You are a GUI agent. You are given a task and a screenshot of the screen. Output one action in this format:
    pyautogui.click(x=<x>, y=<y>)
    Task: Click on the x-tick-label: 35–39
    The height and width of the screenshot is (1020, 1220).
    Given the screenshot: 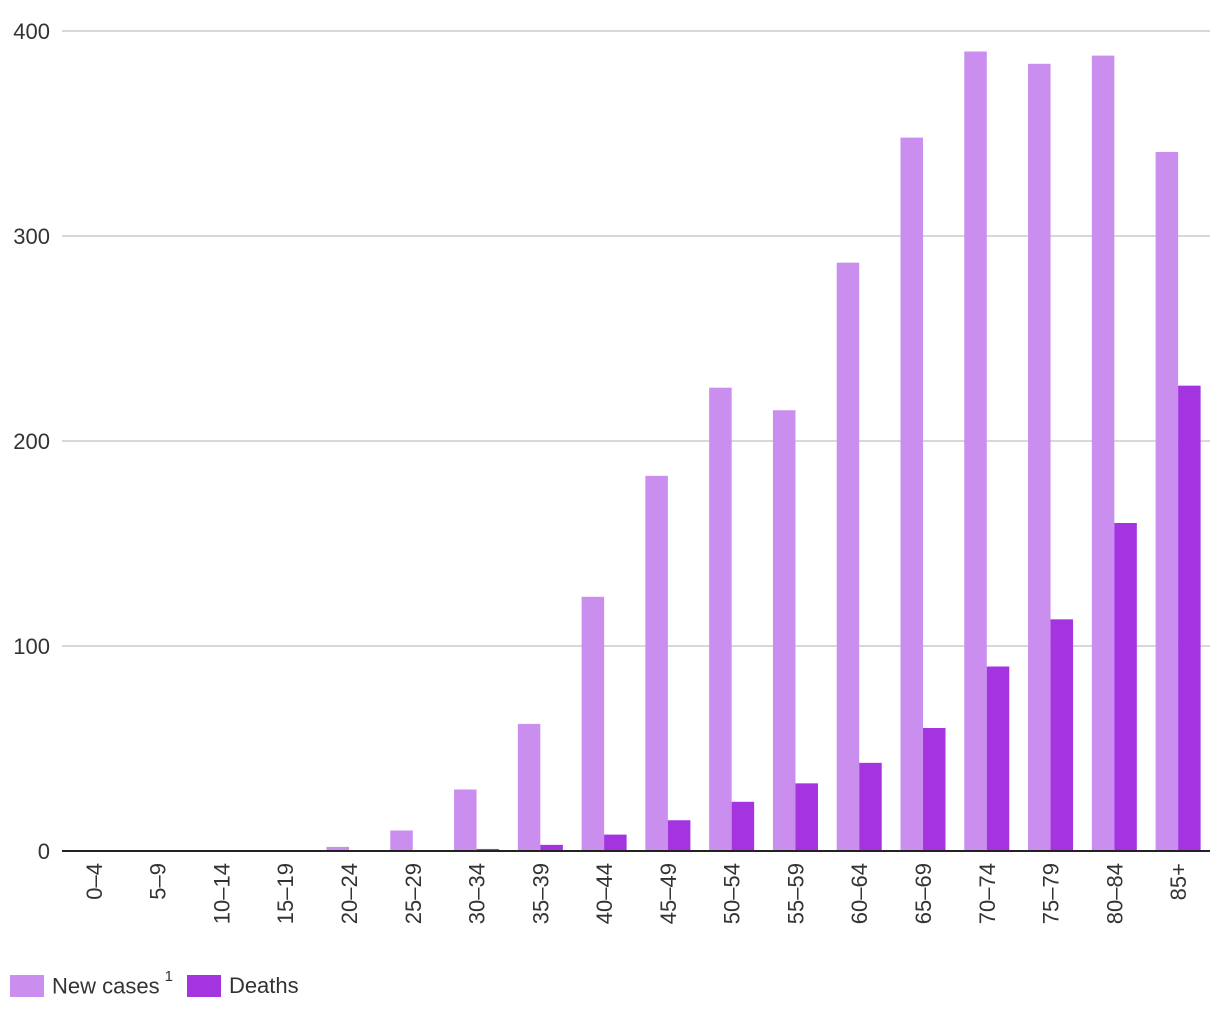 What is the action you would take?
    pyautogui.click(x=540, y=893)
    